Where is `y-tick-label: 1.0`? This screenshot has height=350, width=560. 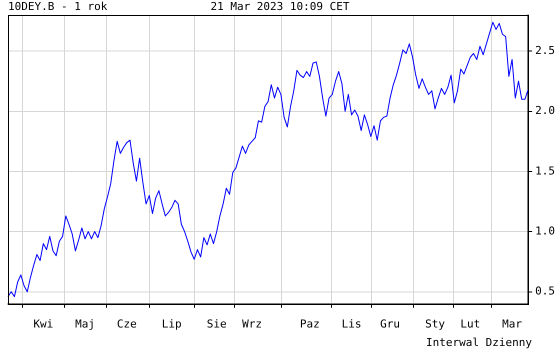
y-tick-label: 1.0 is located at coordinates (545, 231).